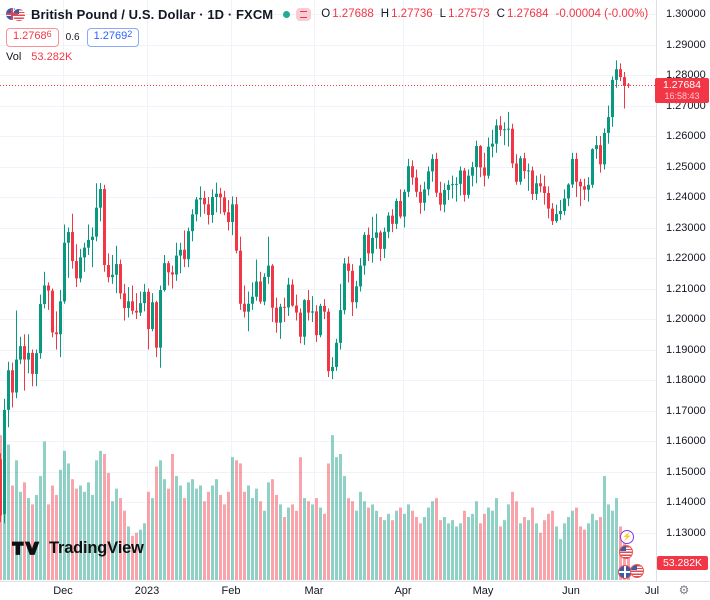 Image resolution: width=710 pixels, height=600 pixels. What do you see at coordinates (626, 552) in the screenshot?
I see `economic-event-us-flag-icon` at bounding box center [626, 552].